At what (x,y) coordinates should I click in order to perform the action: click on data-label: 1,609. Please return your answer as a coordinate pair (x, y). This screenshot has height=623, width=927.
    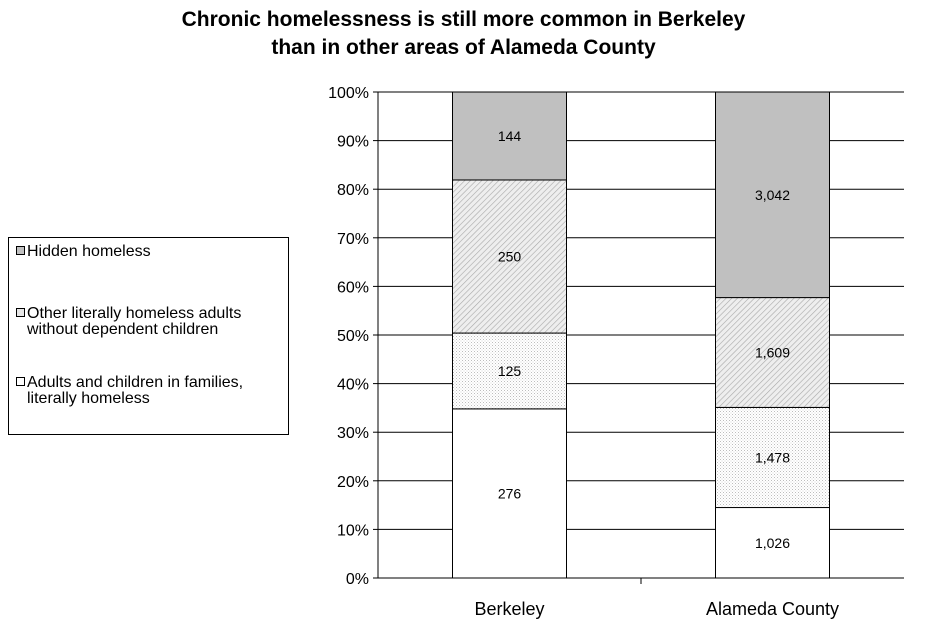
    Looking at the image, I should click on (772, 352).